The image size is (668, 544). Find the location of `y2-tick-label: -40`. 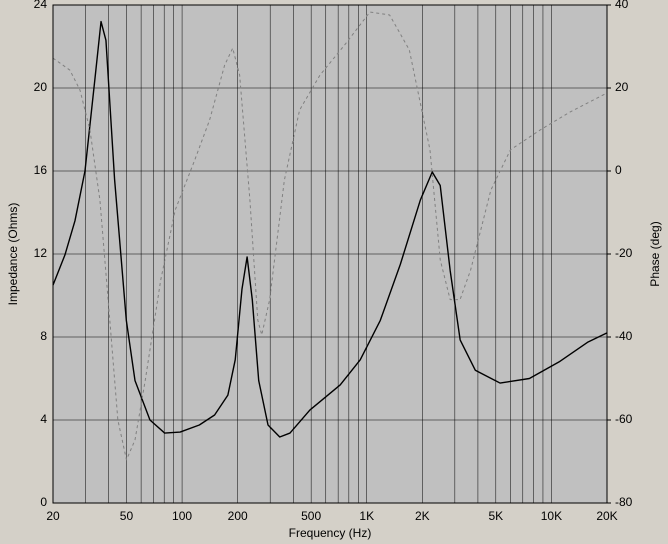

y2-tick-label: -40 is located at coordinates (624, 336).